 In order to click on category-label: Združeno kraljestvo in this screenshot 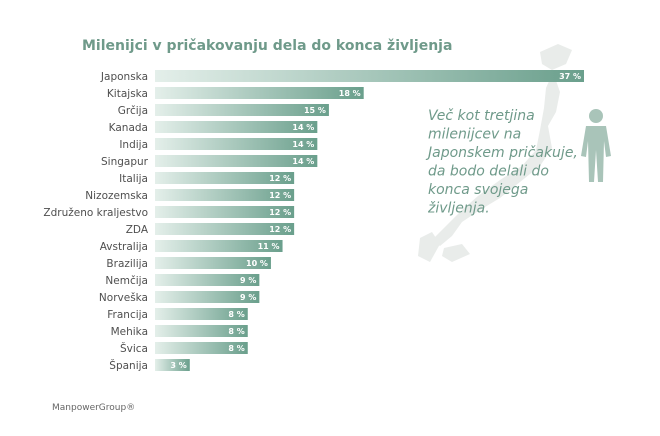, I will do `click(95, 213)`.